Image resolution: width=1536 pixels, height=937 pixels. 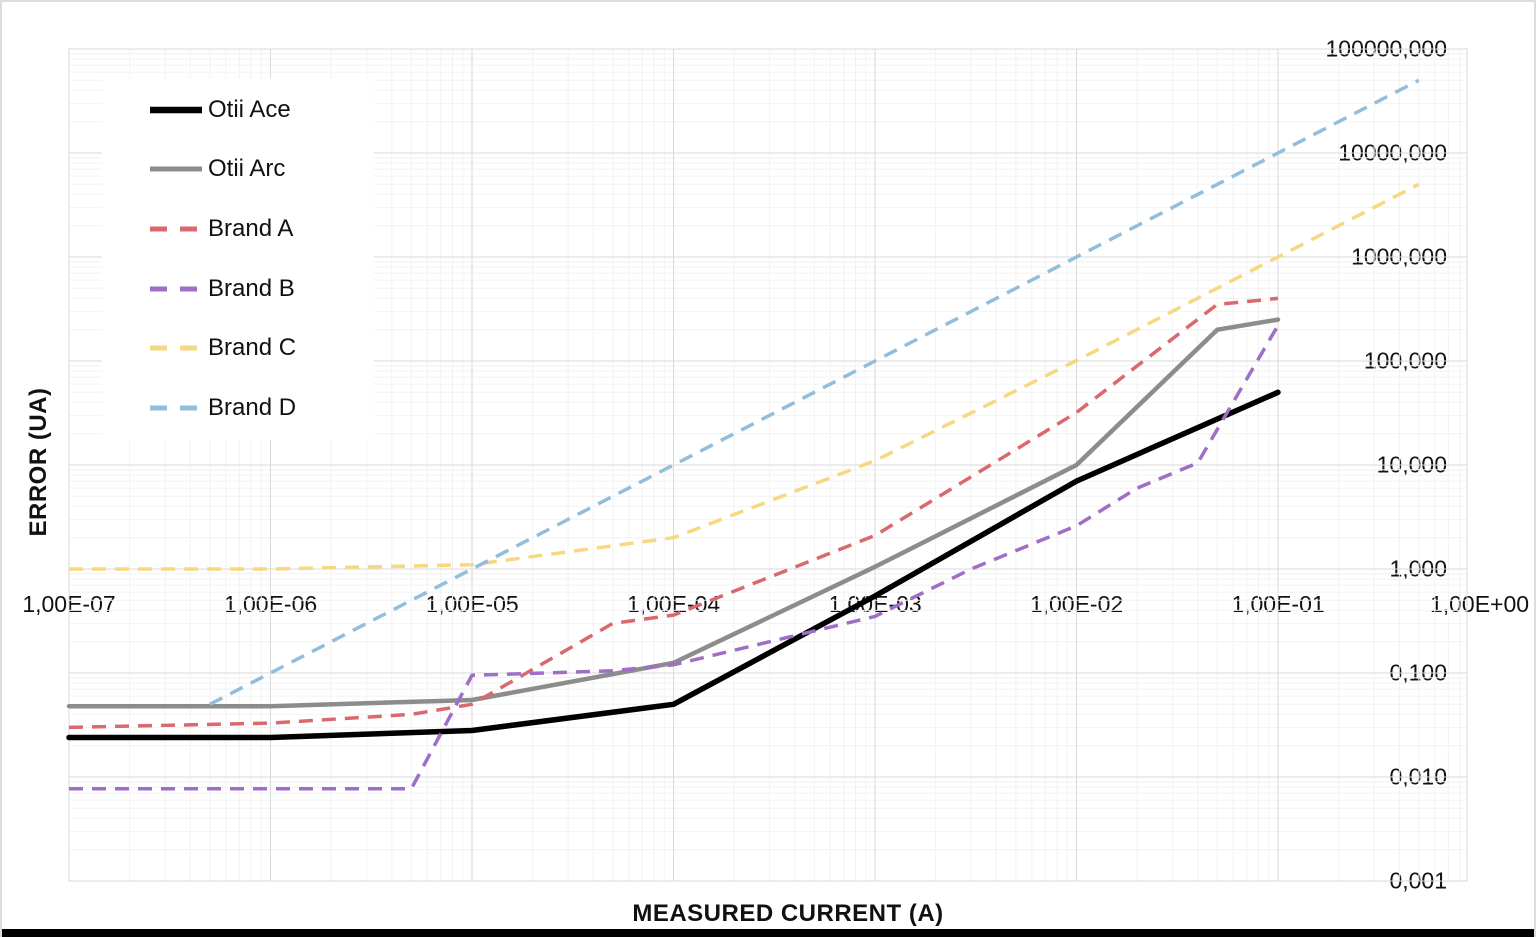 I want to click on legend-item-otii-arc: Otii Arc, so click(x=238, y=169).